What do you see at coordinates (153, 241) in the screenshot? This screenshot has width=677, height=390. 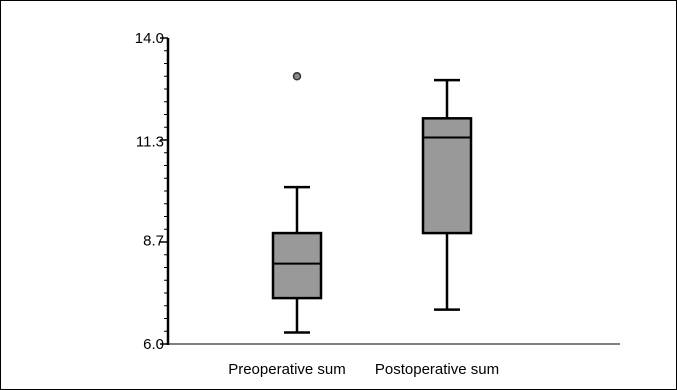 I see `y-tick-label: 8.7` at bounding box center [153, 241].